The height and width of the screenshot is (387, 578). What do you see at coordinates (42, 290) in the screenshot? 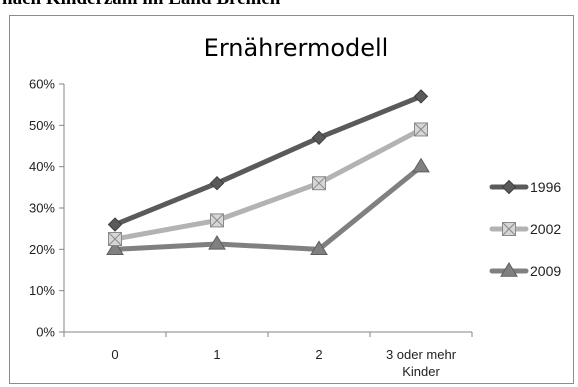
I see `y-tick-label: 10%` at bounding box center [42, 290].